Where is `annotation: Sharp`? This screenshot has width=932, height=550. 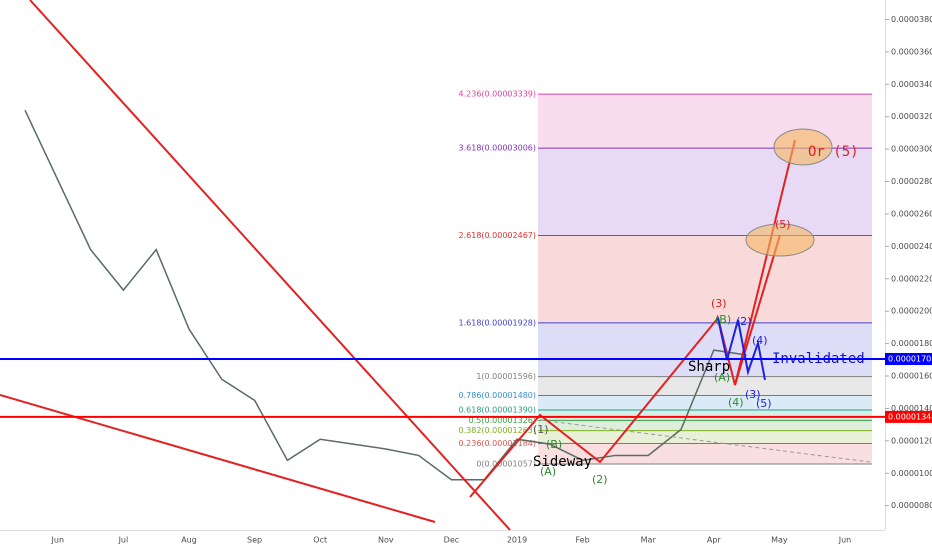 annotation: Sharp is located at coordinates (709, 367).